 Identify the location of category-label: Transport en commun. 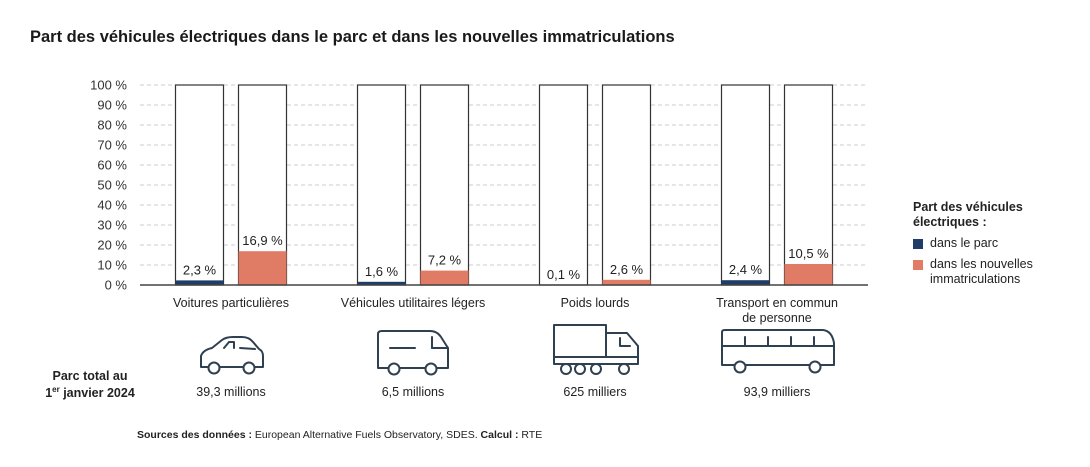
(777, 303).